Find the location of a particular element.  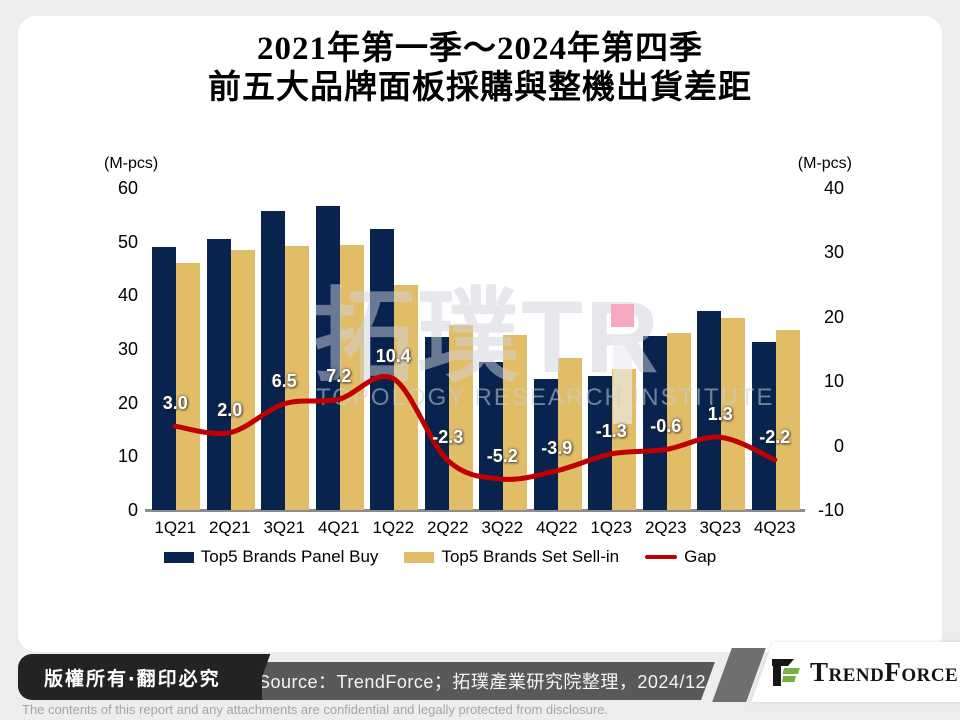

bar-set-sellin-2Q21 is located at coordinates (242, 379).